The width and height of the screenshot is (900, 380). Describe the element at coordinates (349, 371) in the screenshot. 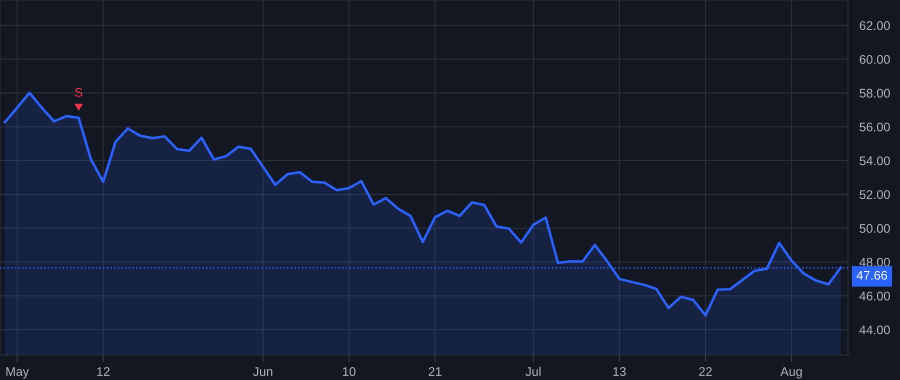

I see `x-tick-label: 10` at that location.